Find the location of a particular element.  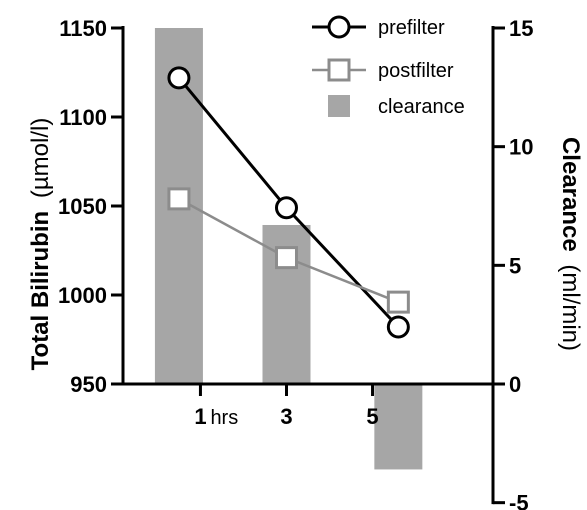

x-tick-label: 3 is located at coordinates (286, 416).